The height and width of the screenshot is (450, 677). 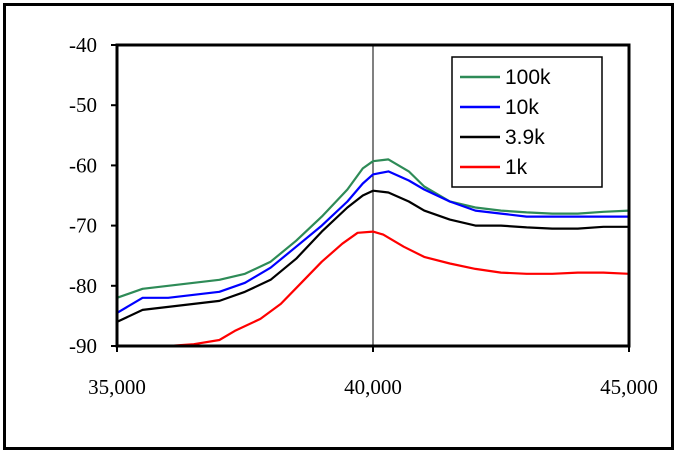 I want to click on y-axis-tick-labels: -40 -50 -60 -70 -80 -90, so click(x=93, y=195).